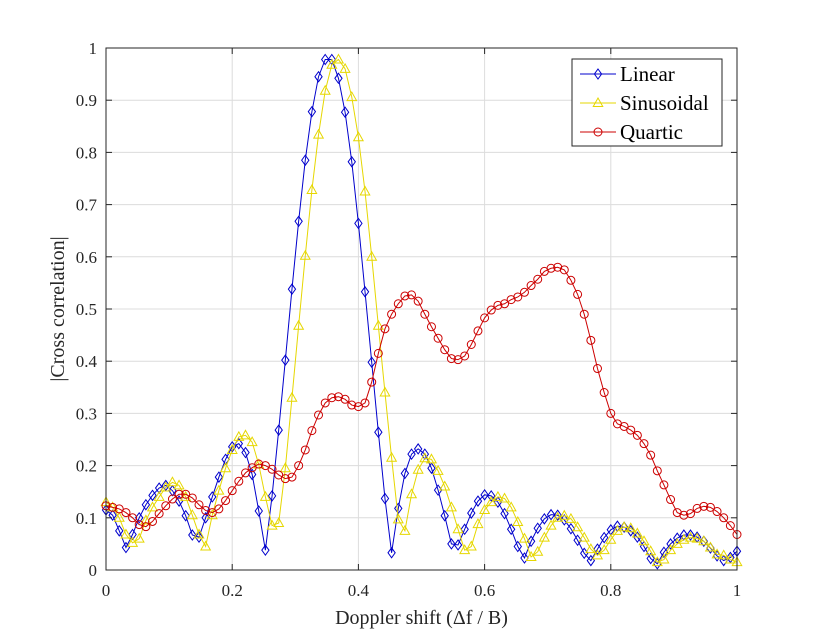 This screenshot has width=813, height=640. Describe the element at coordinates (87, 361) in the screenshot. I see `y-tick-label: 0.4` at that location.